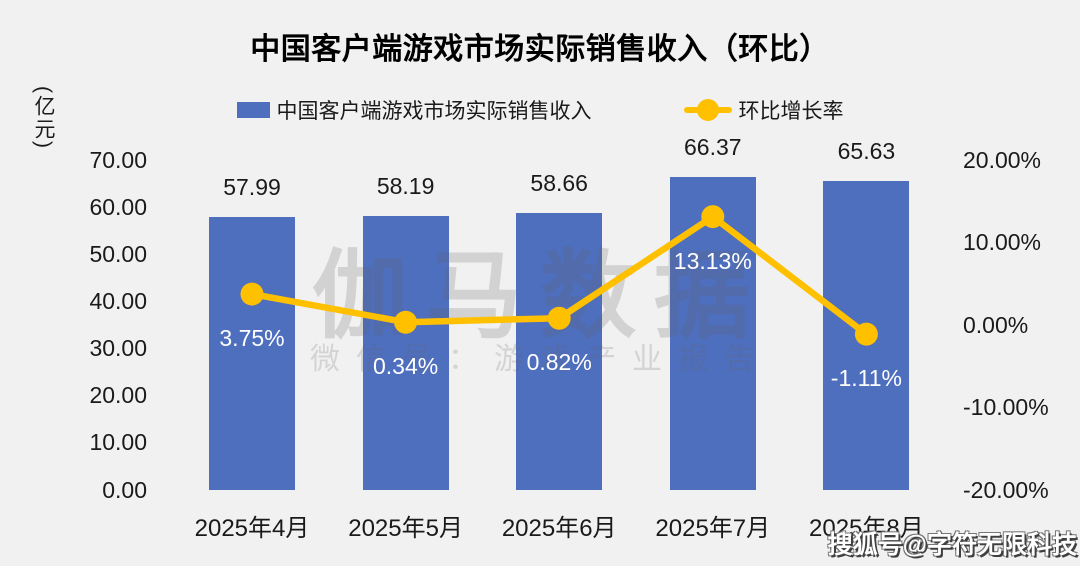 The image size is (1080, 566). I want to click on right-axis-tick: -20.00%, so click(1006, 489).